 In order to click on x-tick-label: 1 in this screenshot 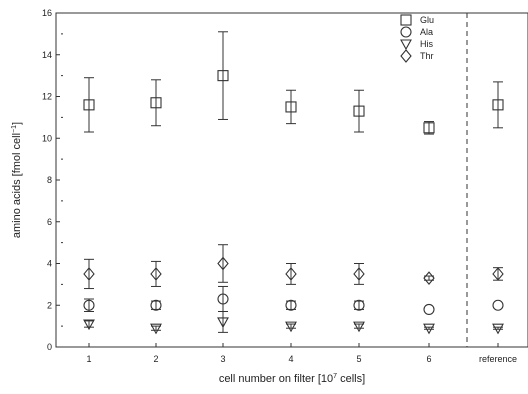, I will do `click(88, 359)`.